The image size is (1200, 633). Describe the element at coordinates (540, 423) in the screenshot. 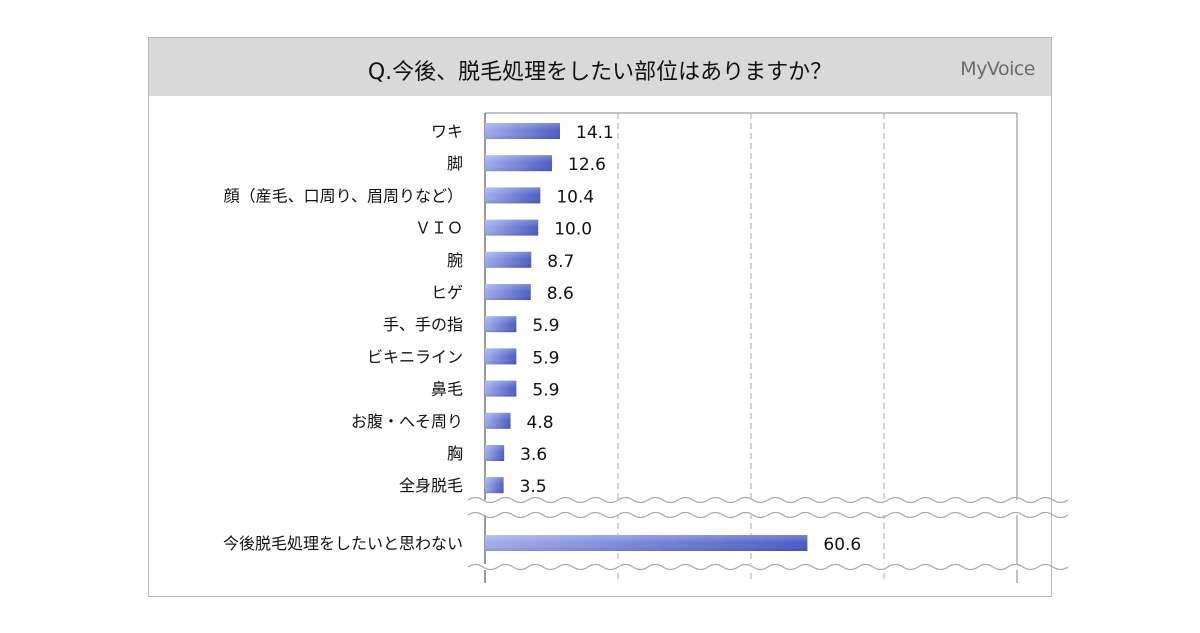

I see `value-label: 4.8` at that location.